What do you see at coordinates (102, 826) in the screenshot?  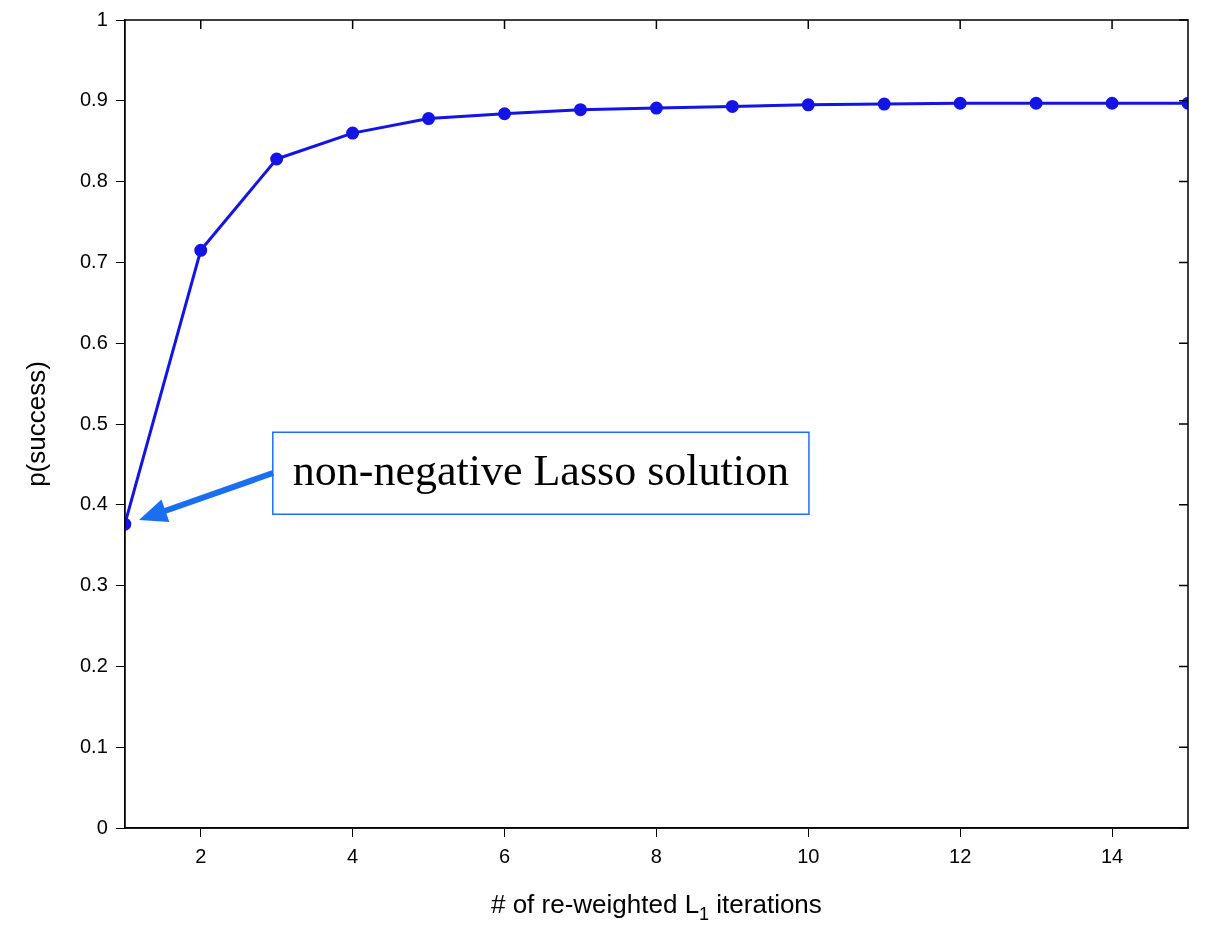 I see `y-tick-label: 0` at bounding box center [102, 826].